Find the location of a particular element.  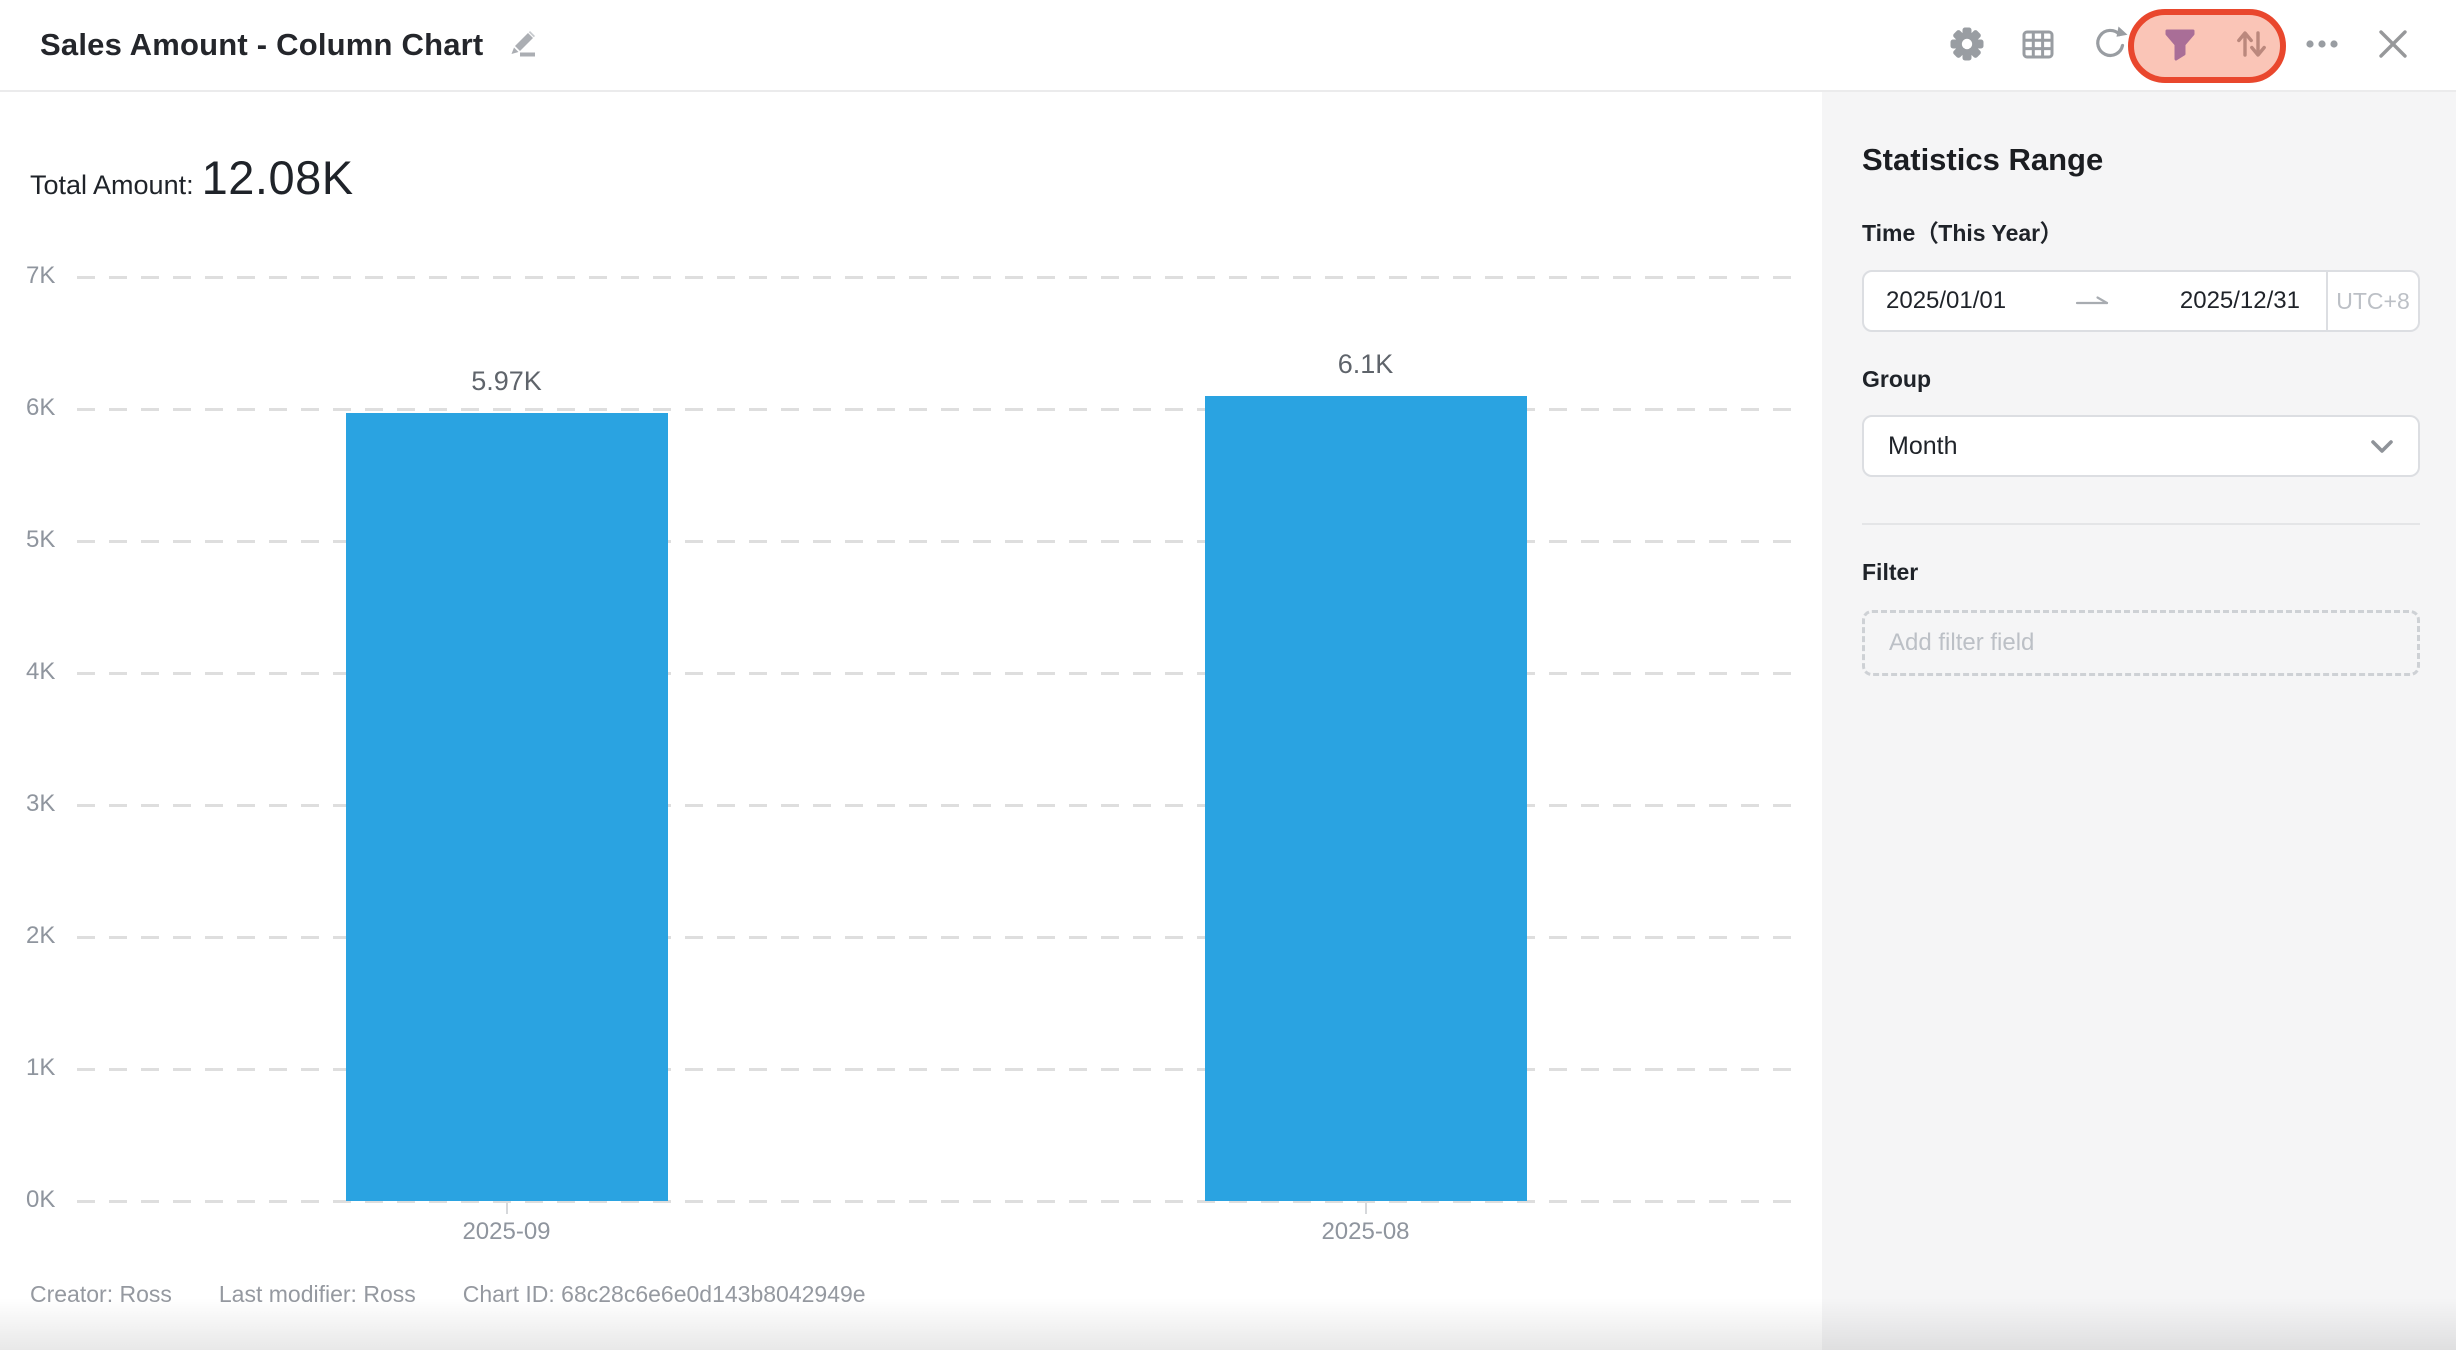

filter-button is located at coordinates (2180, 46).